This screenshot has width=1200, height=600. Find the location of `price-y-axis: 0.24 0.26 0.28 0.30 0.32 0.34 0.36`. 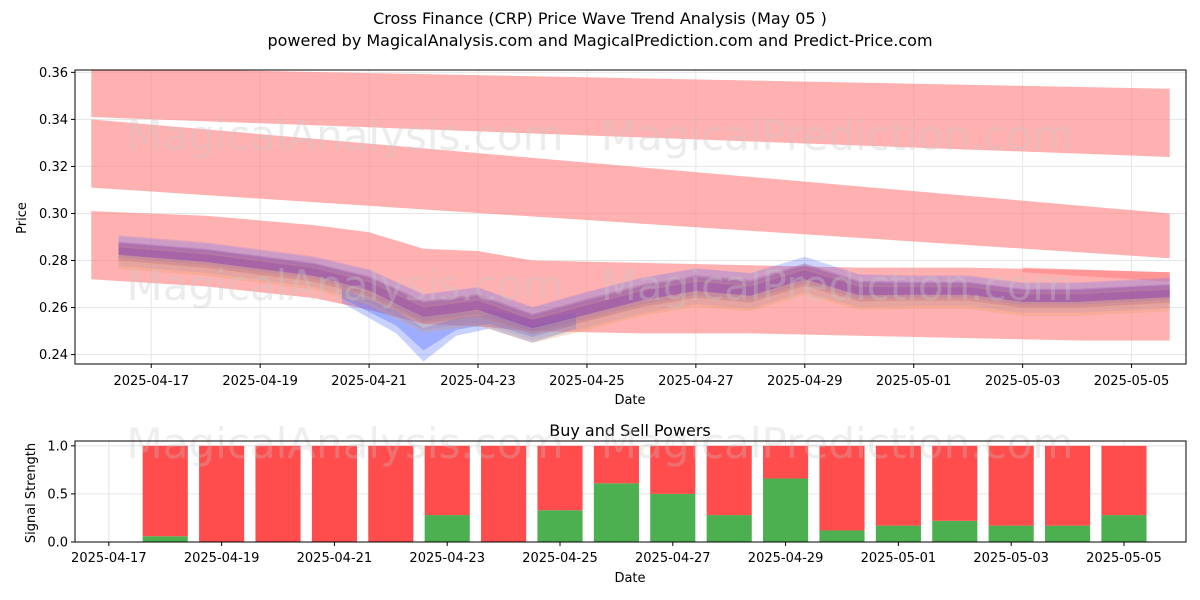

price-y-axis: 0.24 0.26 0.28 0.30 0.32 0.34 0.36 is located at coordinates (57, 214).